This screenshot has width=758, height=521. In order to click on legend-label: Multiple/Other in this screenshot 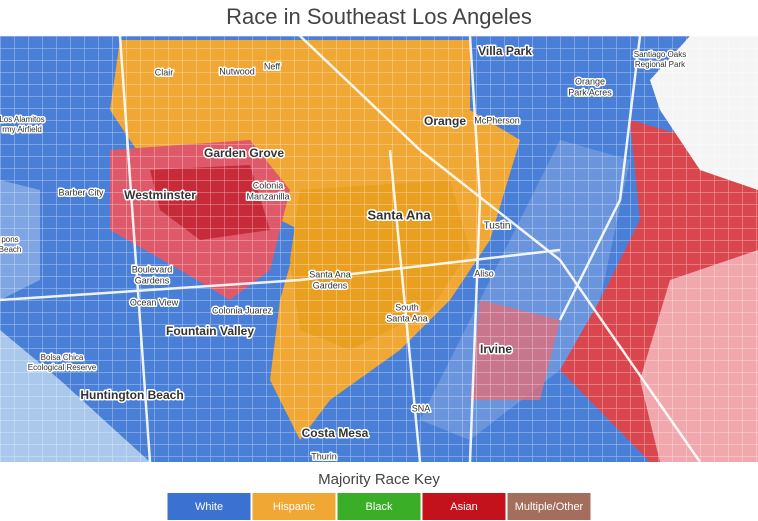, I will do `click(549, 507)`.